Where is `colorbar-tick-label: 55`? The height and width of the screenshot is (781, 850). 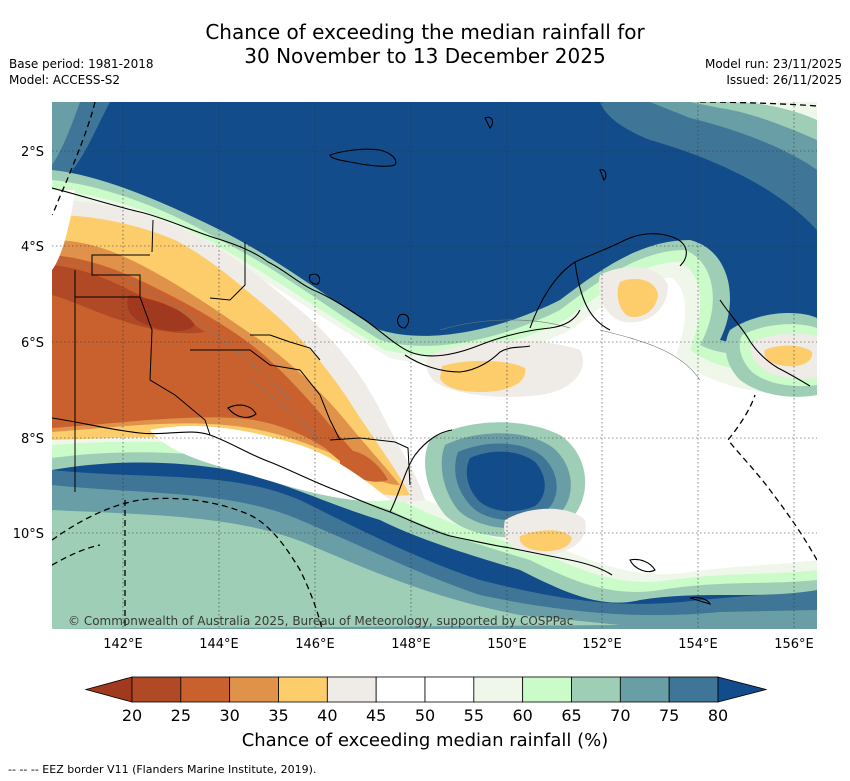
colorbar-tick-label: 55 is located at coordinates (474, 715).